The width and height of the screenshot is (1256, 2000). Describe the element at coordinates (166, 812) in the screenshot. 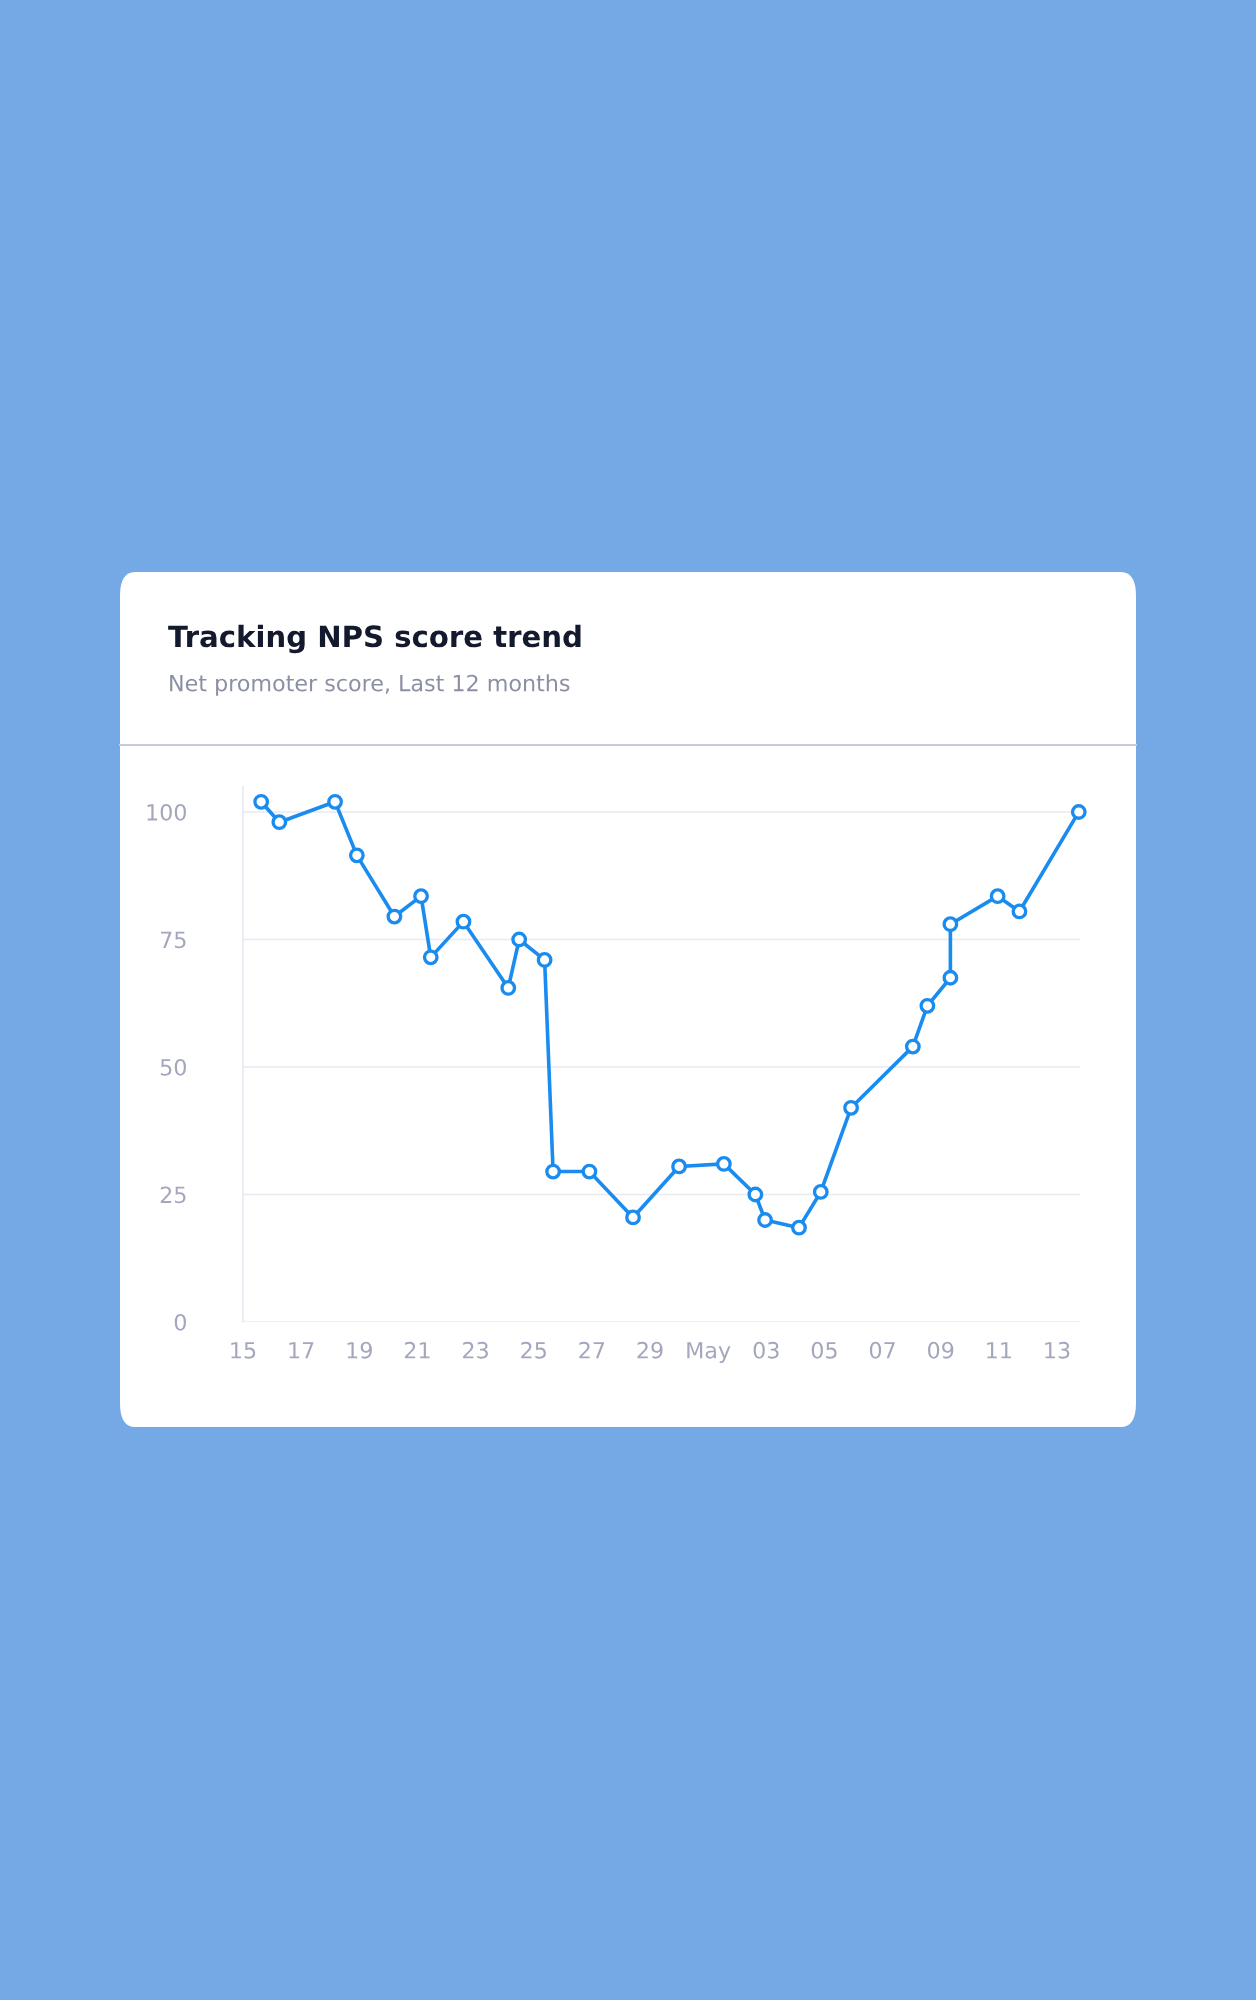

I see `y-tick-label: 100` at that location.